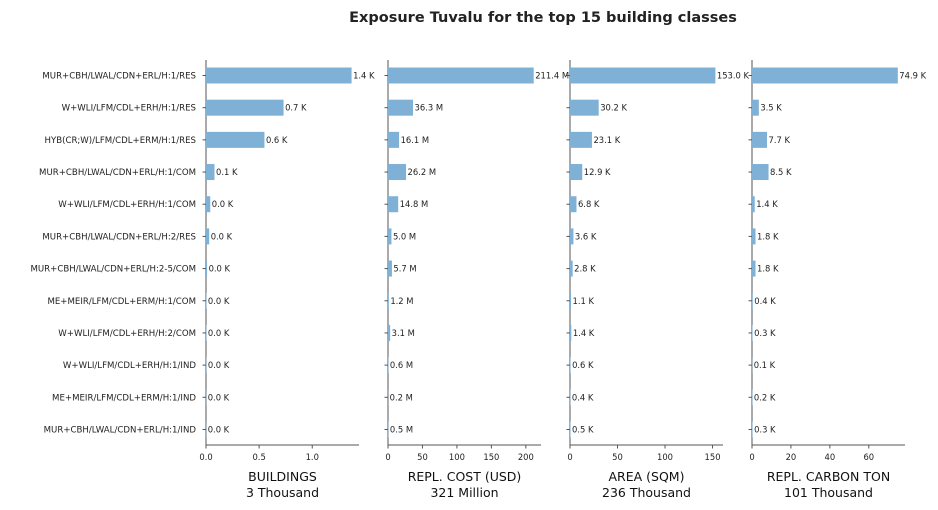  What do you see at coordinates (117, 173) in the screenshot?
I see `category-label: MUR+CBH/LWAL/CDN+ERL/H:1/COM` at bounding box center [117, 173].